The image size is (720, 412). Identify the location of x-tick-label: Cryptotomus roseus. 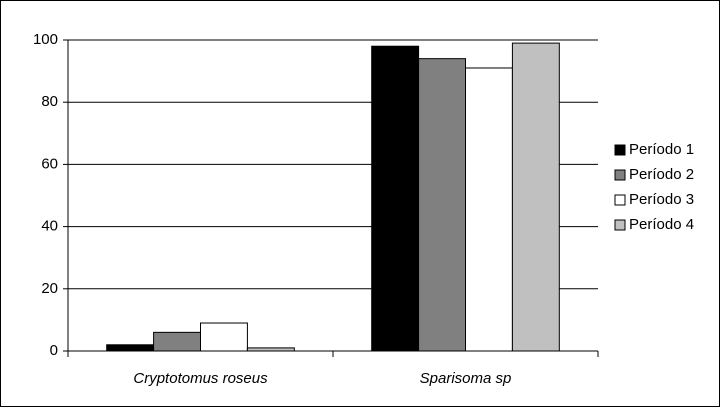
(200, 378).